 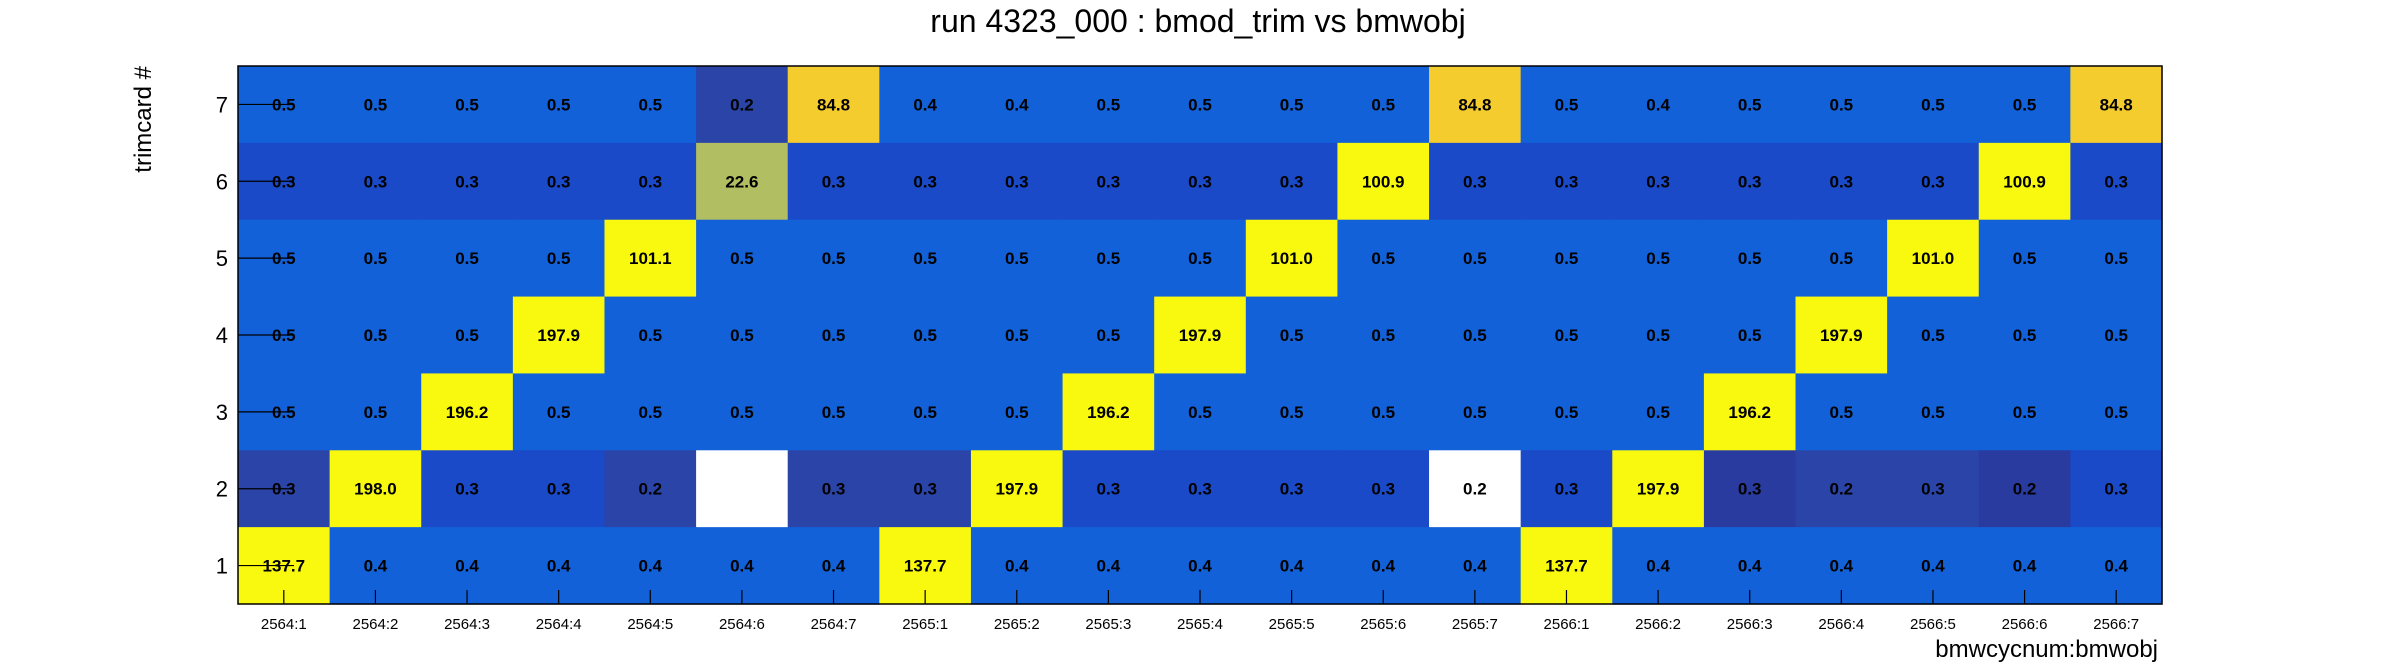 I want to click on y-tick-label: 3, so click(x=222, y=412).